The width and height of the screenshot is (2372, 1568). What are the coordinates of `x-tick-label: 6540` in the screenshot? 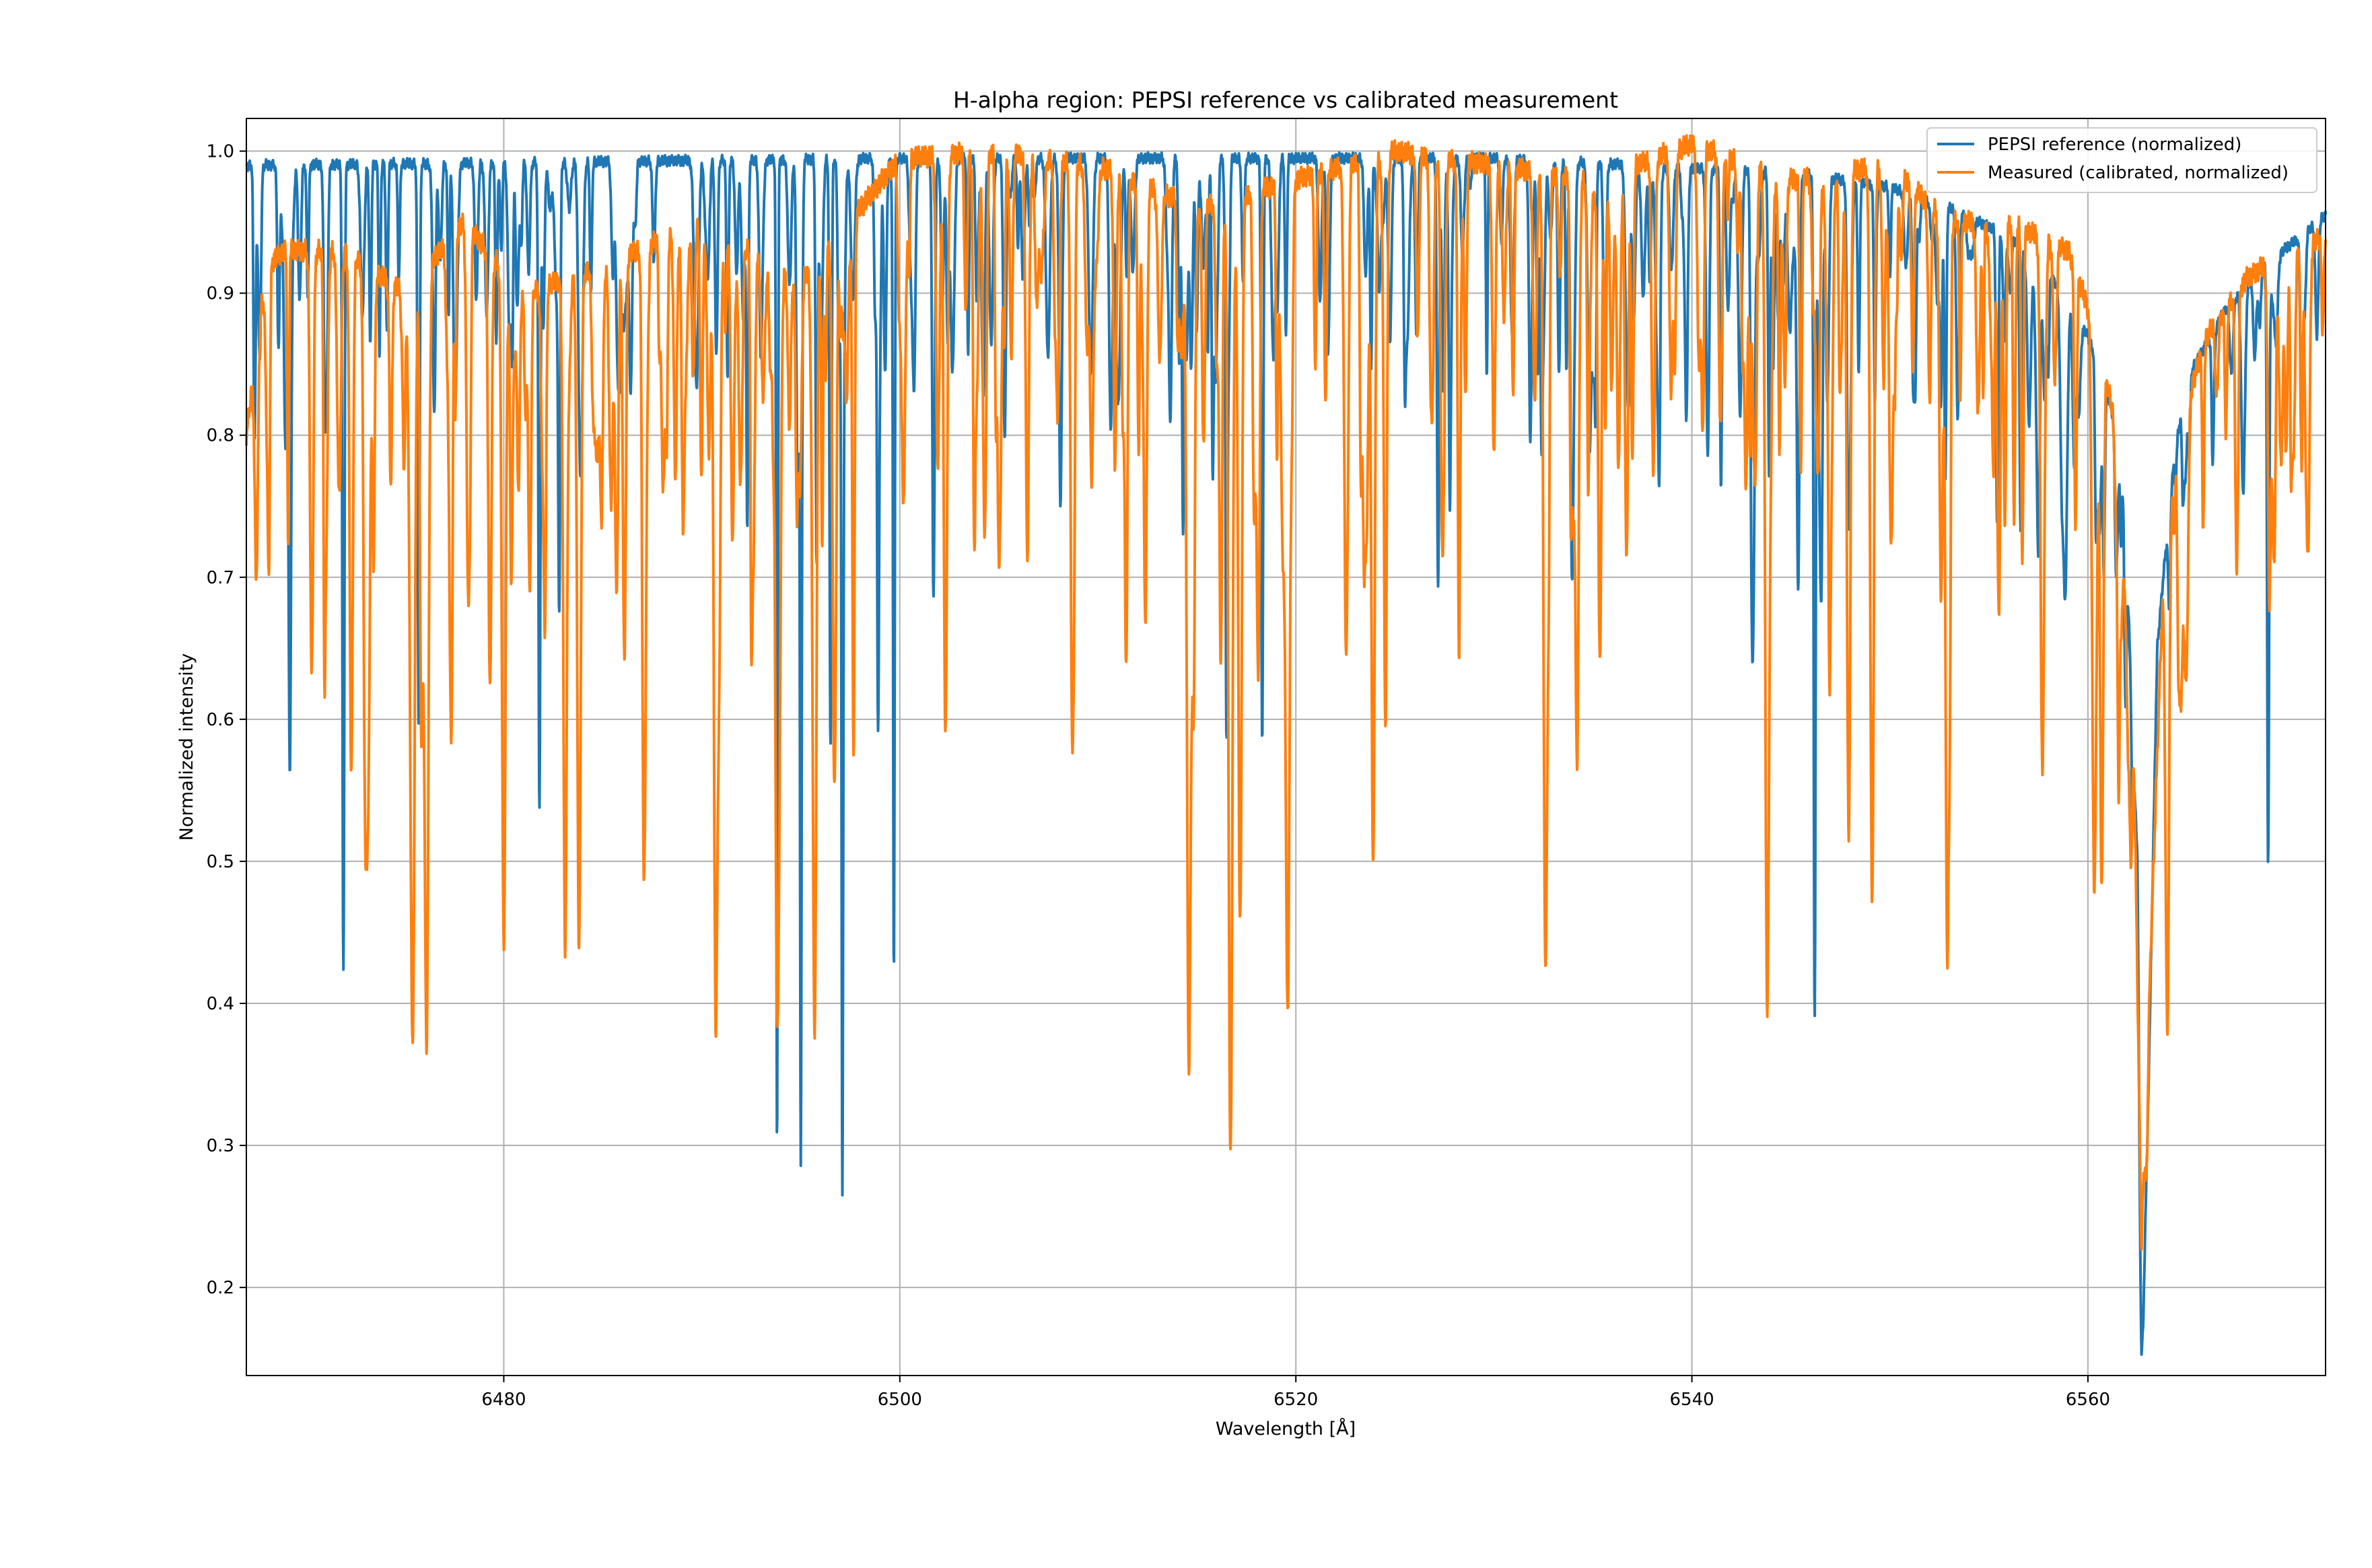 It's located at (1692, 1400).